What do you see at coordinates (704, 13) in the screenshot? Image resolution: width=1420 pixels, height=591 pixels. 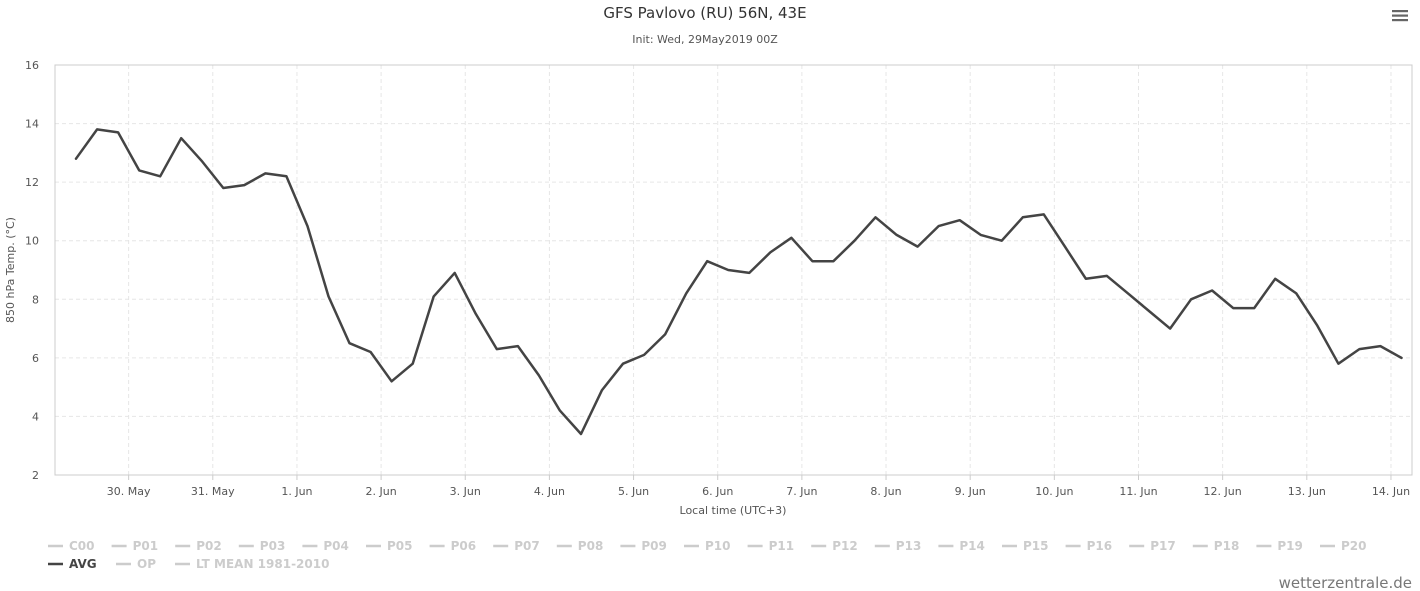 I see `chart-title: GFS Pavlovo (RU) 56N, 43E` at bounding box center [704, 13].